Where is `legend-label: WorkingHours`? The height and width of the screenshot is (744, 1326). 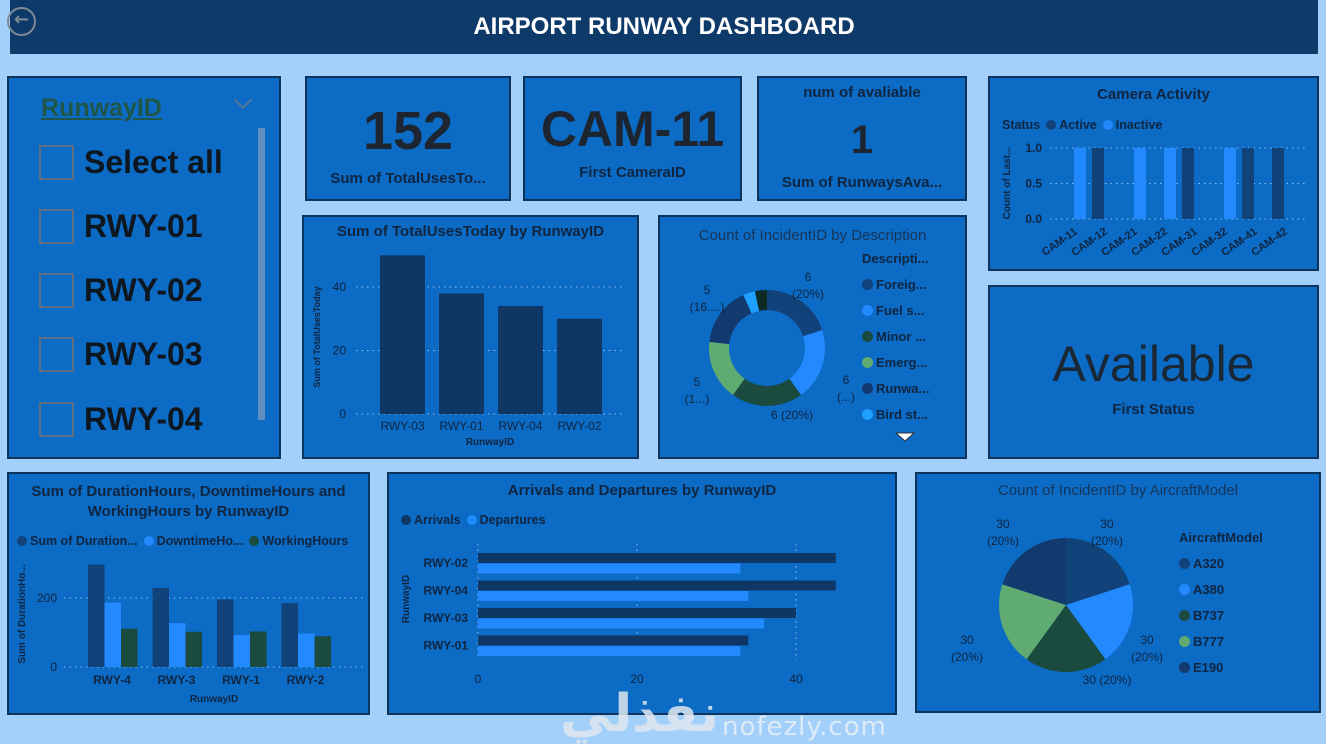
legend-label: WorkingHours is located at coordinates (305, 541).